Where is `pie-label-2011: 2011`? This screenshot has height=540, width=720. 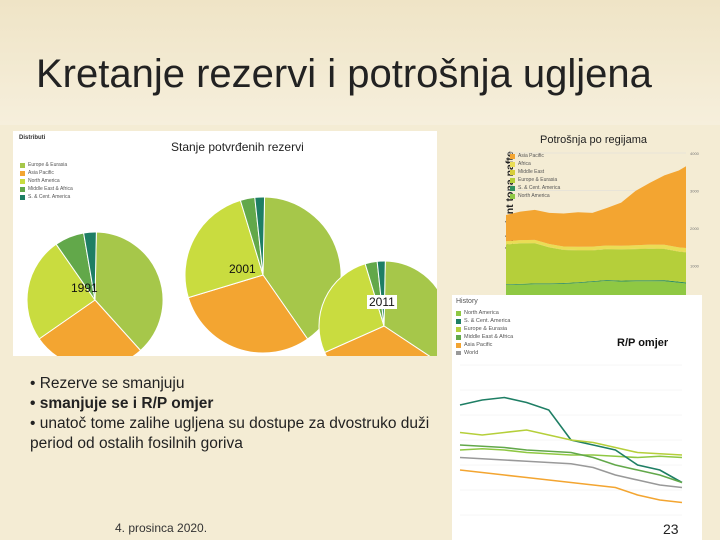 pie-label-2011: 2011 is located at coordinates (382, 302).